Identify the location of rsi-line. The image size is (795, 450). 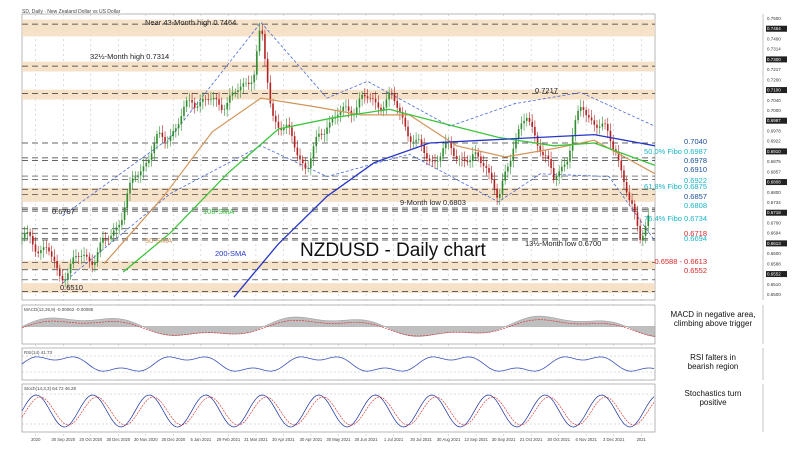
(338, 364).